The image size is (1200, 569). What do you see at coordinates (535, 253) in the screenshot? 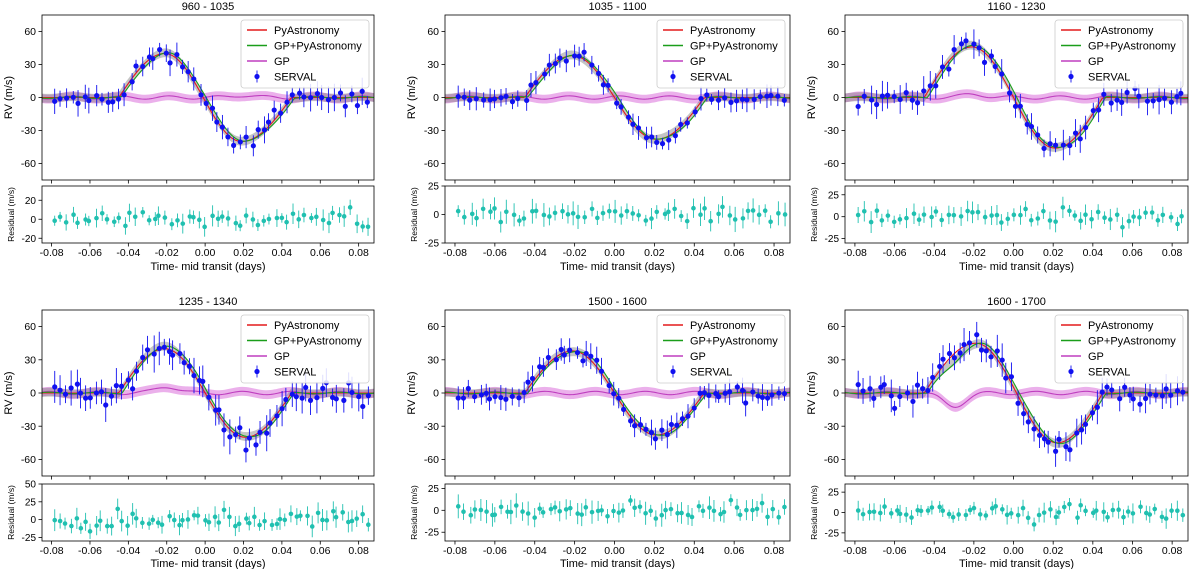
I see `x-tick-label: -0.04` at bounding box center [535, 253].